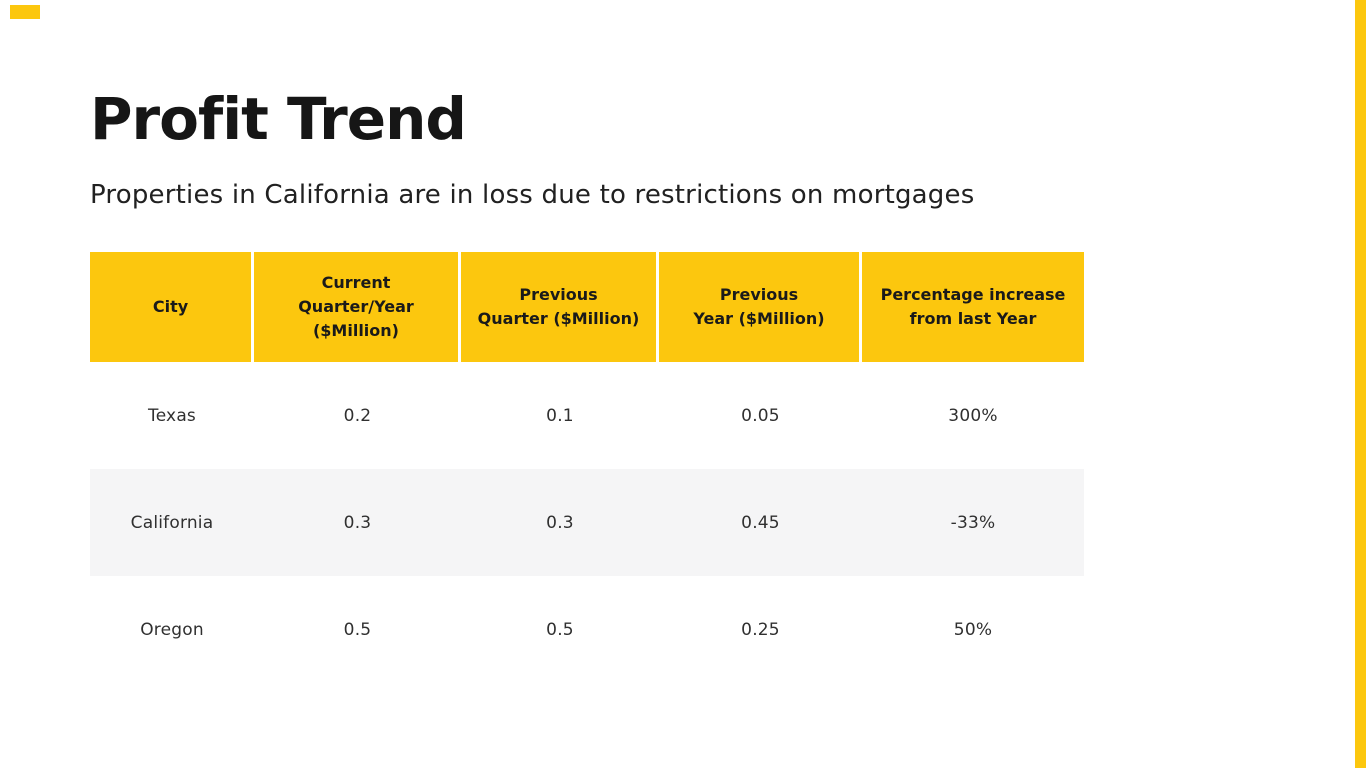 The height and width of the screenshot is (768, 1366). What do you see at coordinates (560, 415) in the screenshot?
I see `cell-prev-quarter: 0.1` at bounding box center [560, 415].